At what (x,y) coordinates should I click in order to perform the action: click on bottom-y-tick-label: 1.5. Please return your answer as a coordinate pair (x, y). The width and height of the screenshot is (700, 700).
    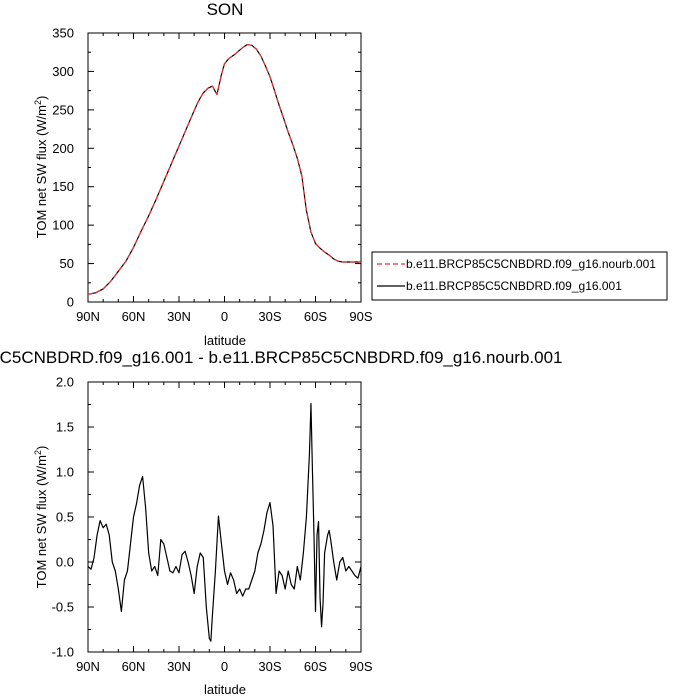
    Looking at the image, I should click on (65, 427).